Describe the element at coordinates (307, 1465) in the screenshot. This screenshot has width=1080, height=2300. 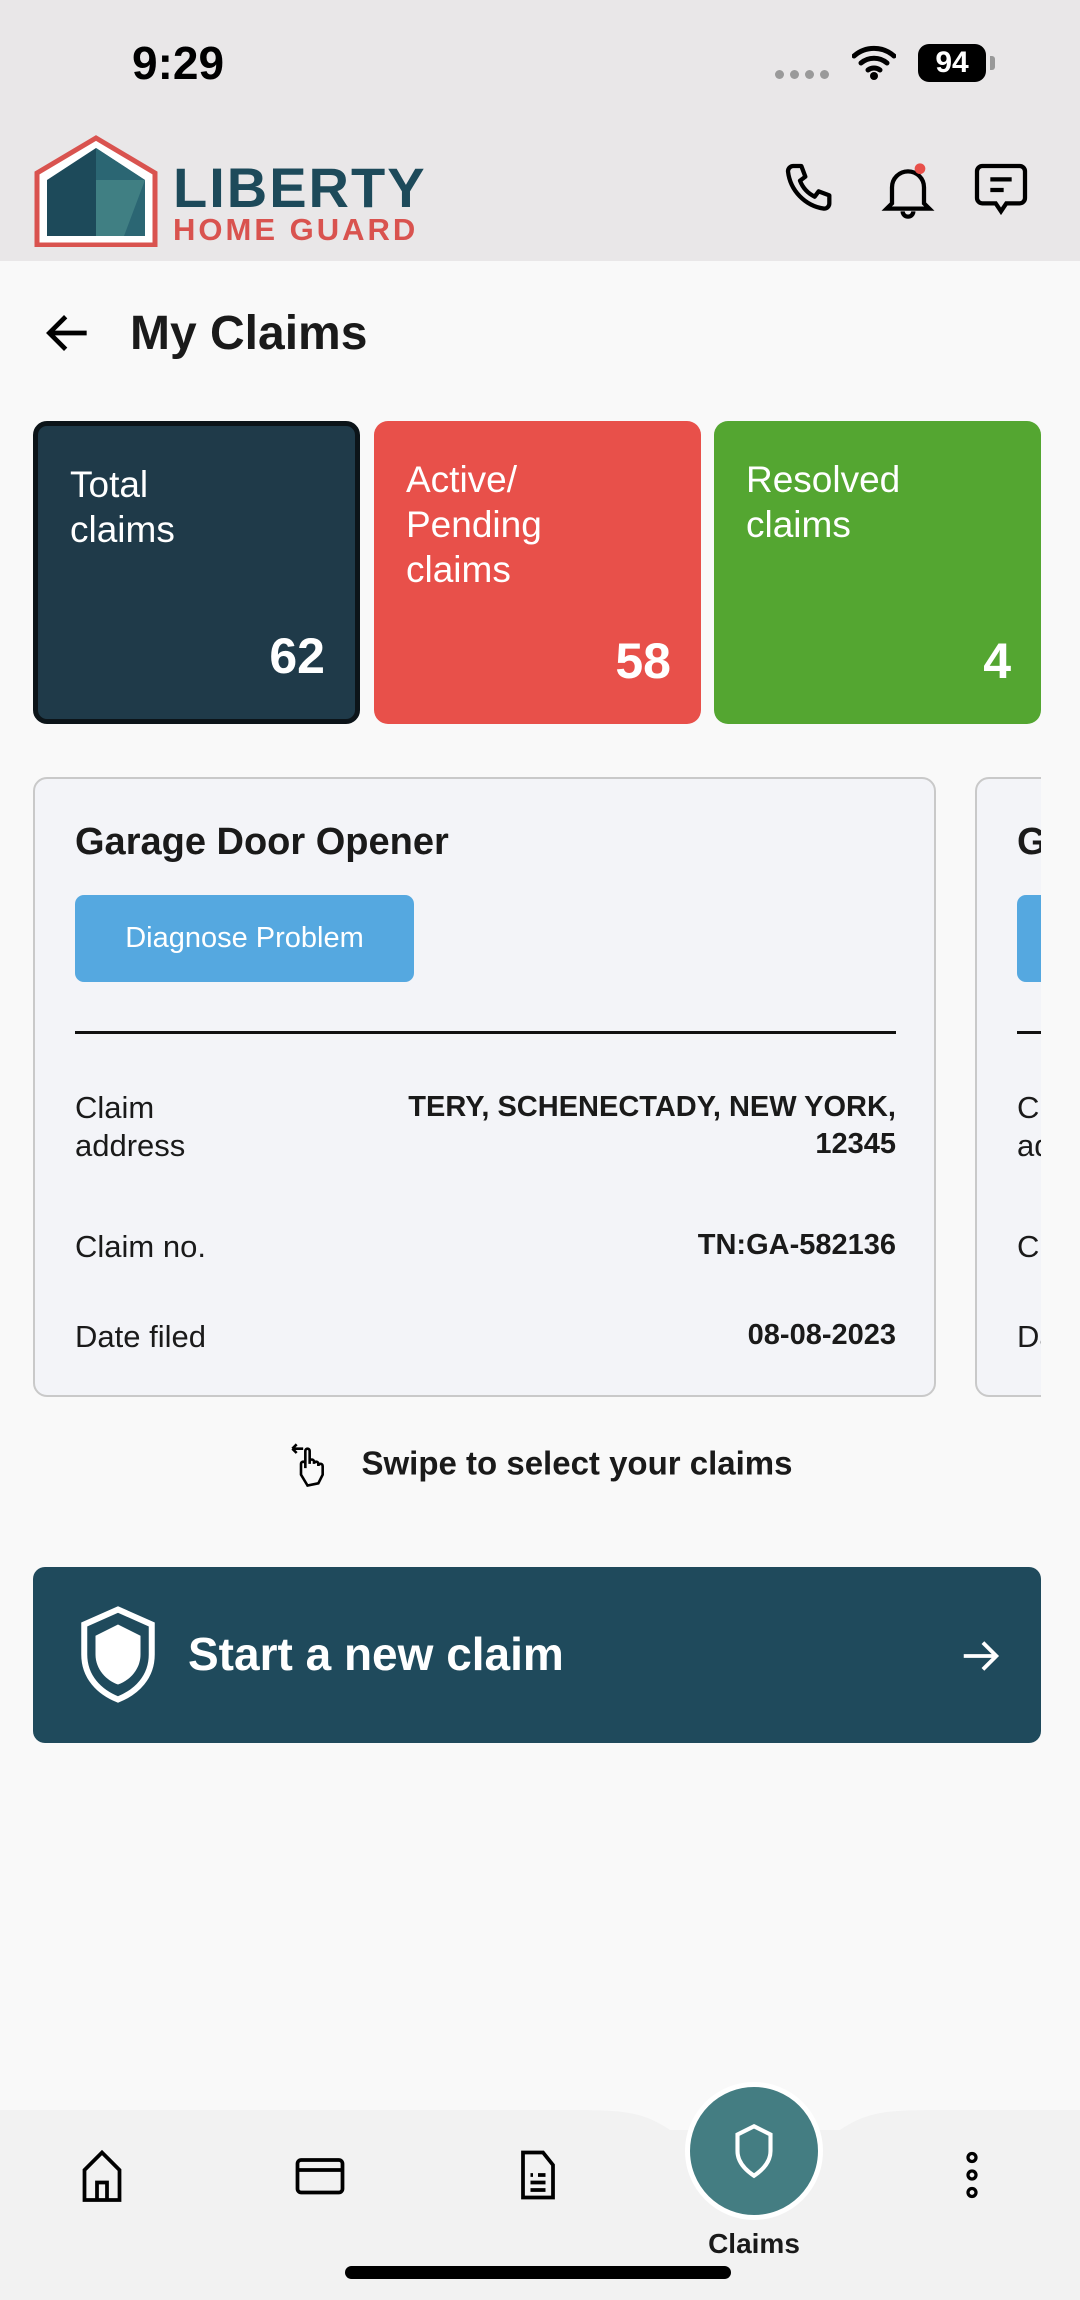
I see `swipe-hand-icon` at that location.